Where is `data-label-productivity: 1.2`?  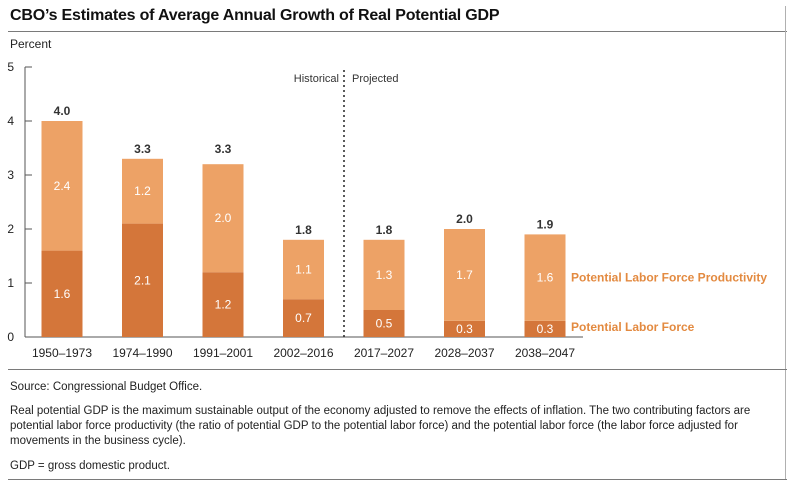 data-label-productivity: 1.2 is located at coordinates (142, 191).